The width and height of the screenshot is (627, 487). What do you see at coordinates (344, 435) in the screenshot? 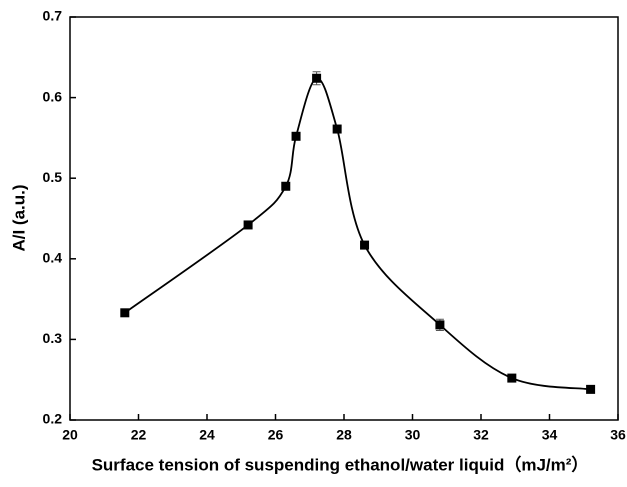
I see `x-tick-label: 28` at bounding box center [344, 435].